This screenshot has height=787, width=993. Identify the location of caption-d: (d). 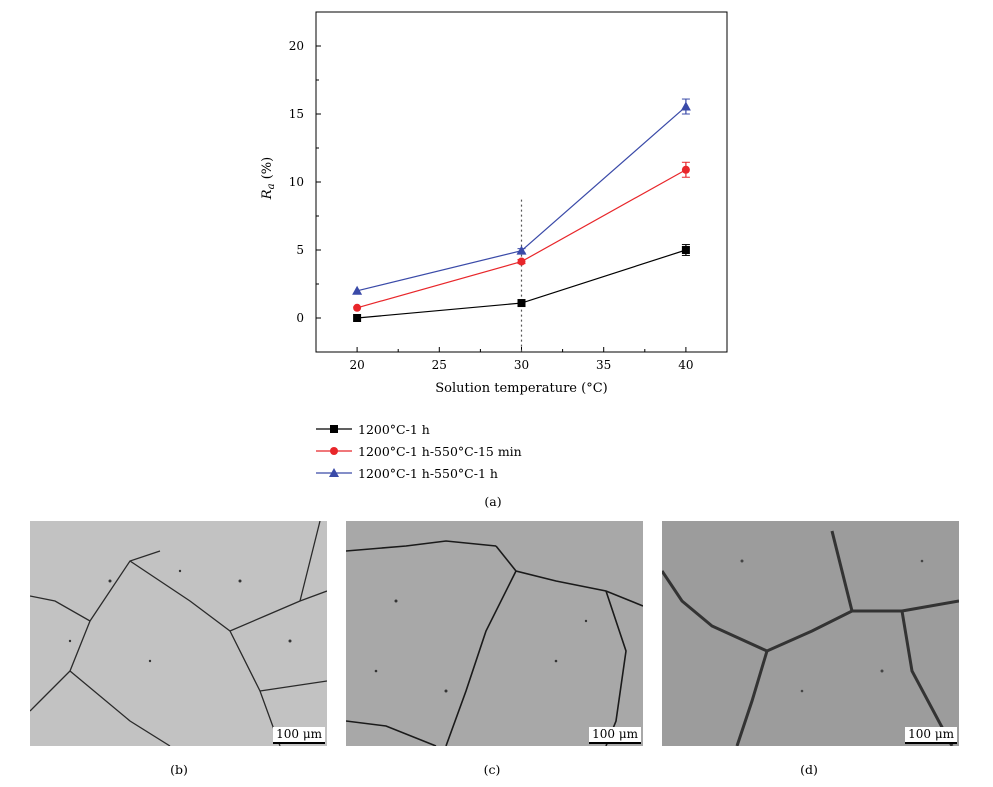
(809, 769).